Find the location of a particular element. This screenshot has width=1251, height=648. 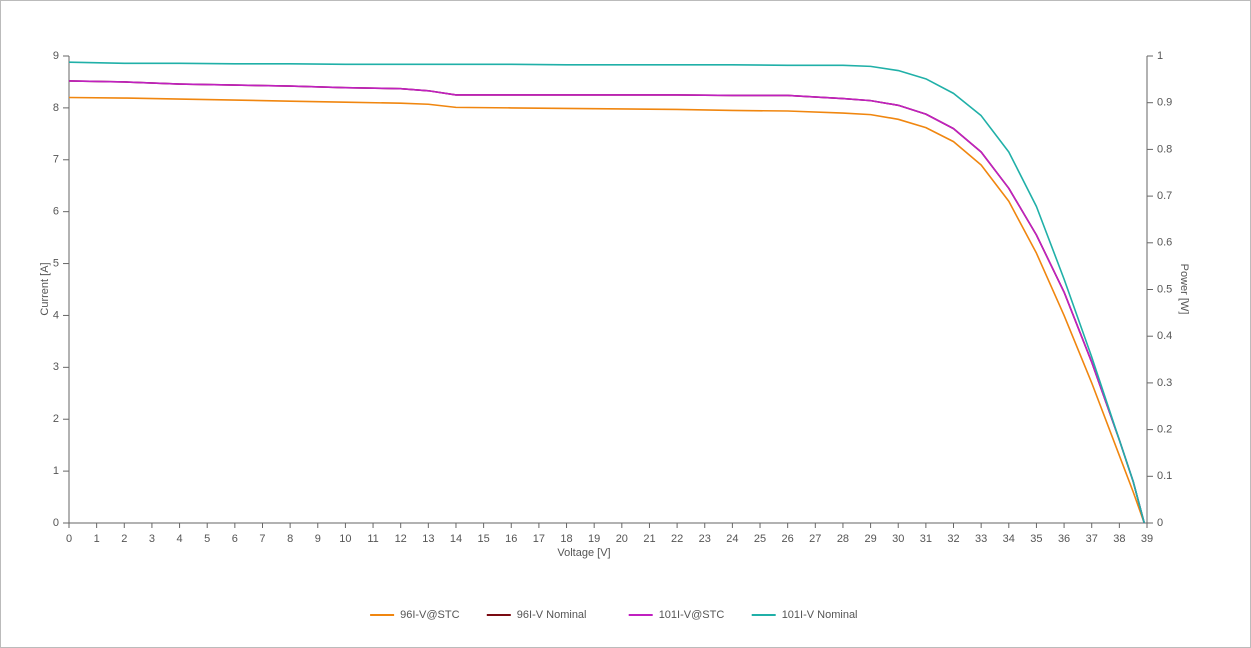

x-tick-label: 30 is located at coordinates (898, 539).